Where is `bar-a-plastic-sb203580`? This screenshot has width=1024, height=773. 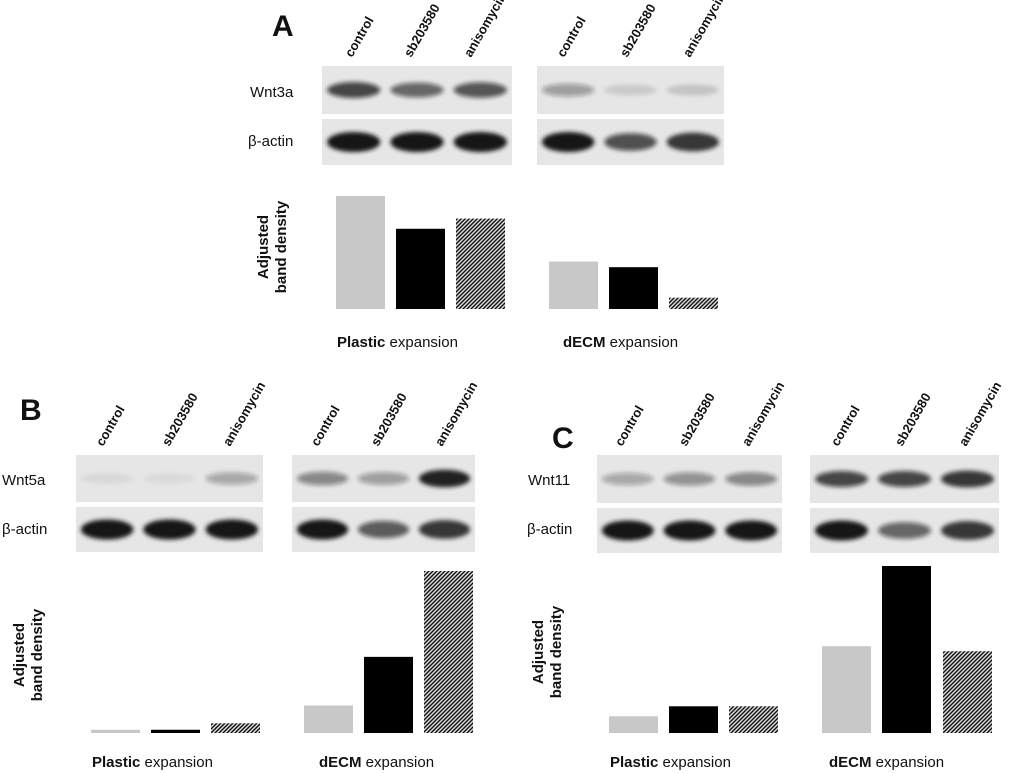
bar-a-plastic-sb203580 is located at coordinates (420, 268).